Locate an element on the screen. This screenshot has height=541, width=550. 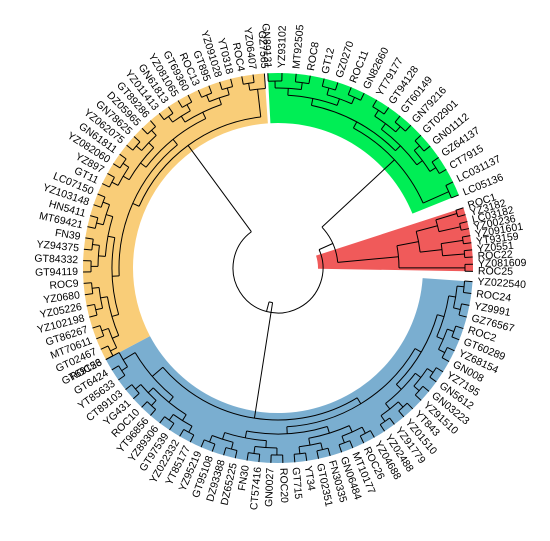
leaf-label: YZ06407 is located at coordinates (249, 49).